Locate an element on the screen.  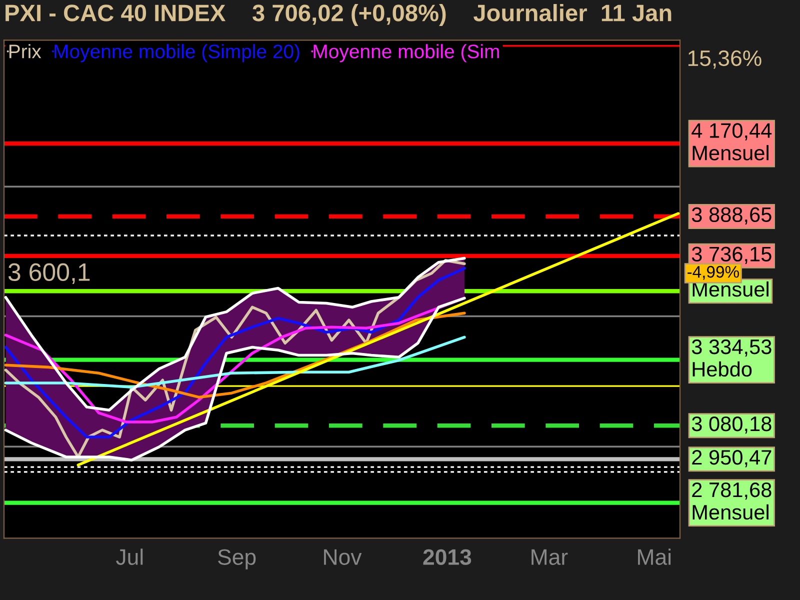
annotation: 3 600,1 is located at coordinates (49, 273).